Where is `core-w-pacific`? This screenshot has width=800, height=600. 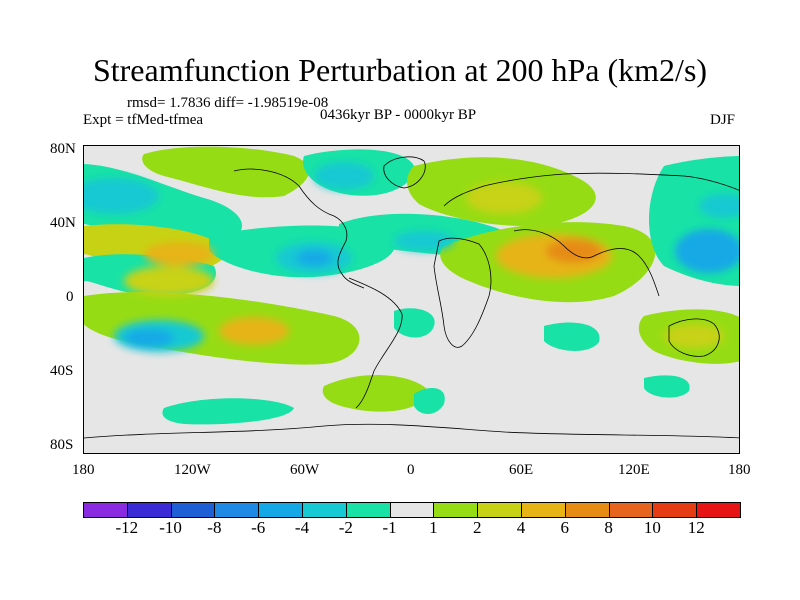 core-w-pacific is located at coordinates (707, 251).